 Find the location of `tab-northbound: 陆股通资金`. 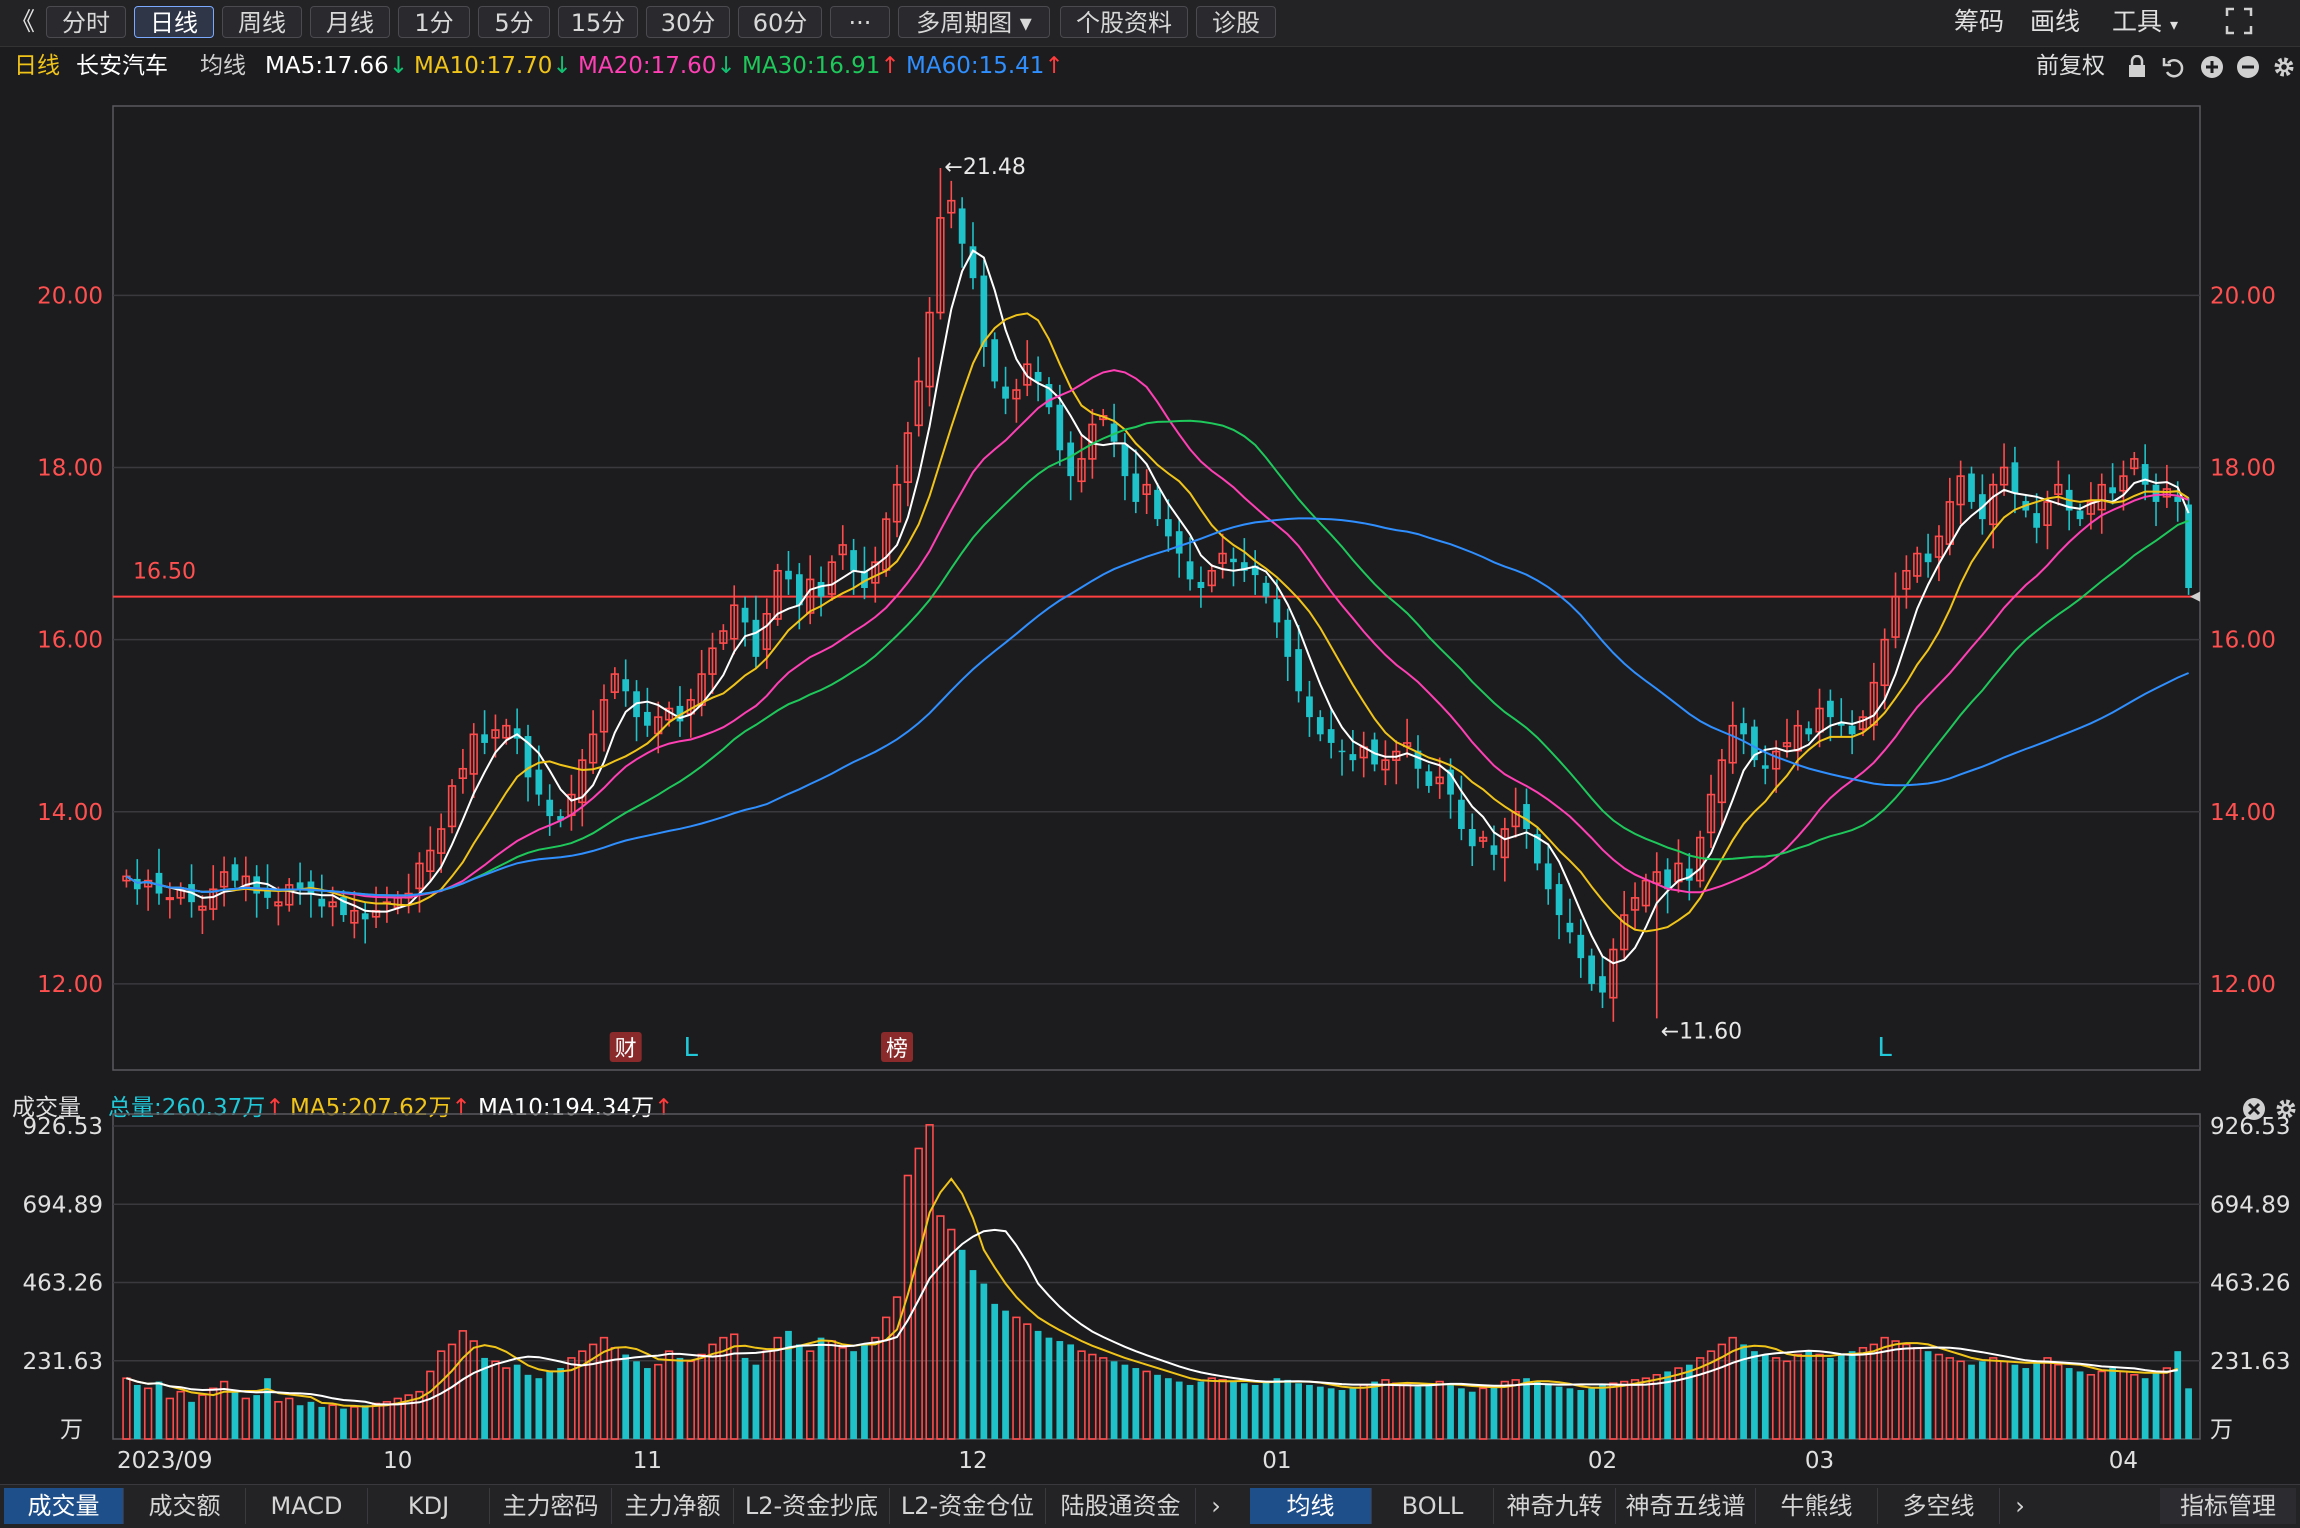

tab-northbound: 陆股通资金 is located at coordinates (1121, 1506).